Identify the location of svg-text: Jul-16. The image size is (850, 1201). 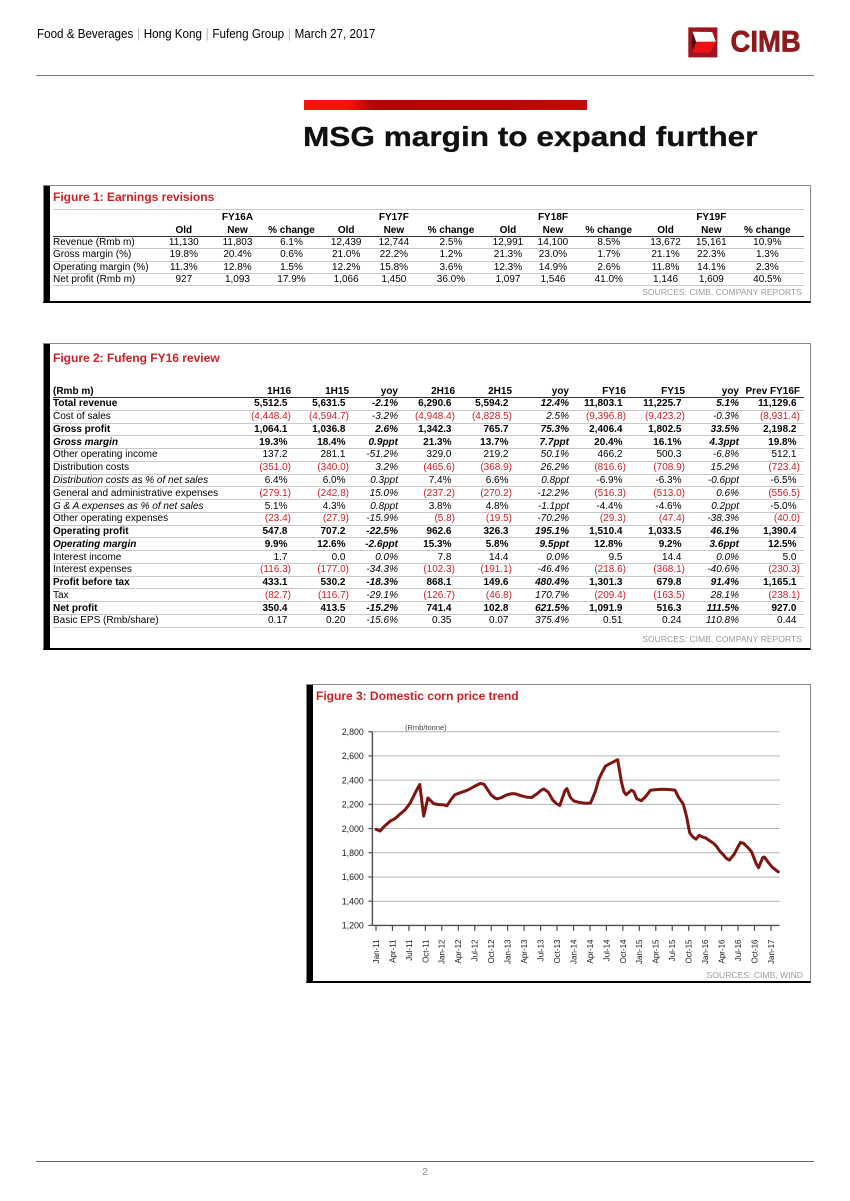
(738, 950).